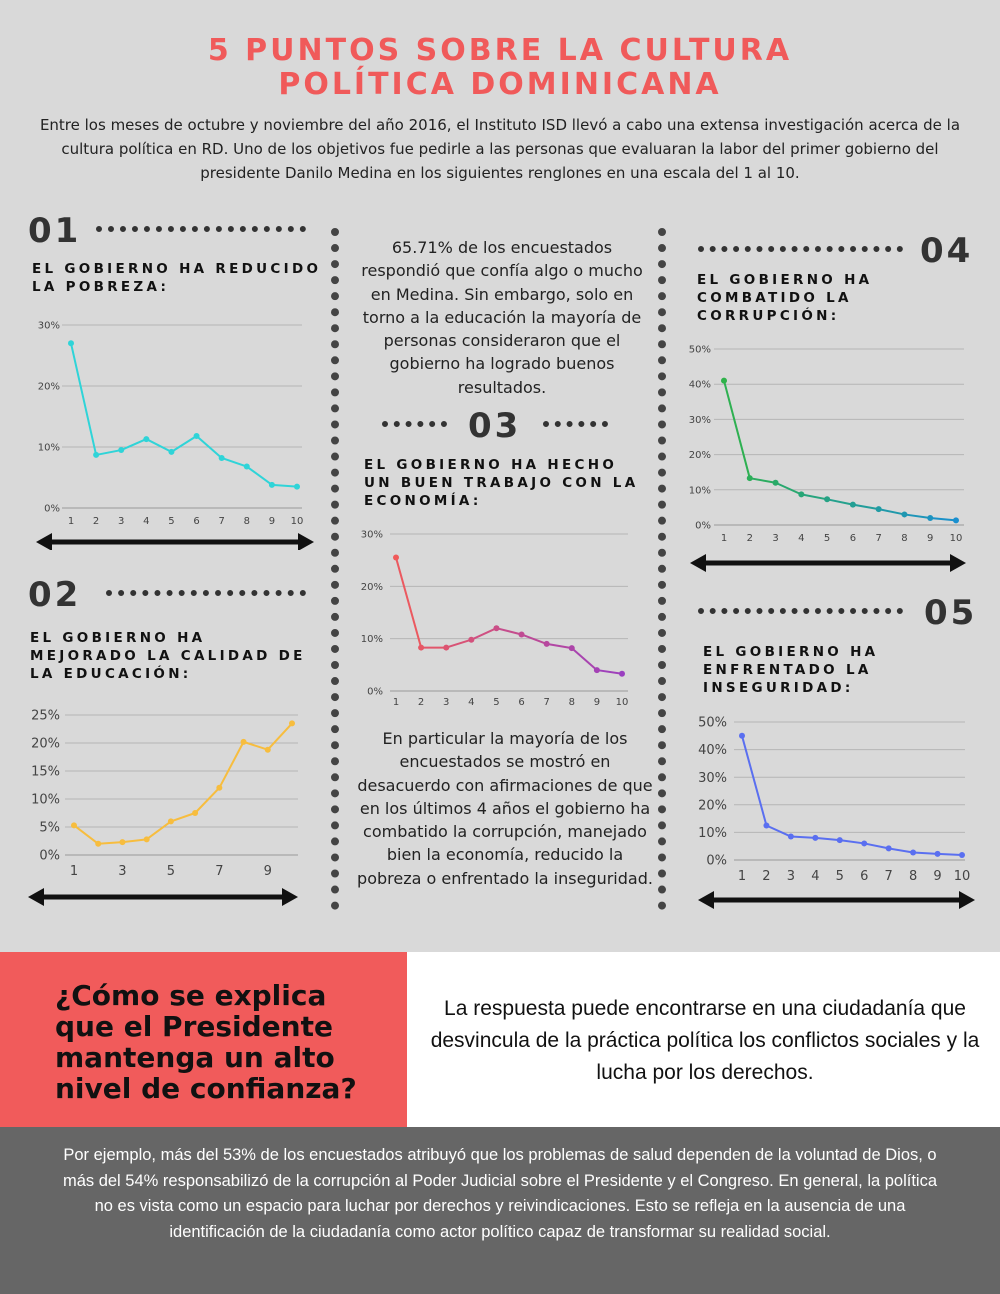 This screenshot has height=1294, width=1000. What do you see at coordinates (827, 458) in the screenshot?
I see `chart-corrupcion: 0% 10% 20% 30% 40% 50% 1 2 3 4 5 6 7 8 9 10` at bounding box center [827, 458].